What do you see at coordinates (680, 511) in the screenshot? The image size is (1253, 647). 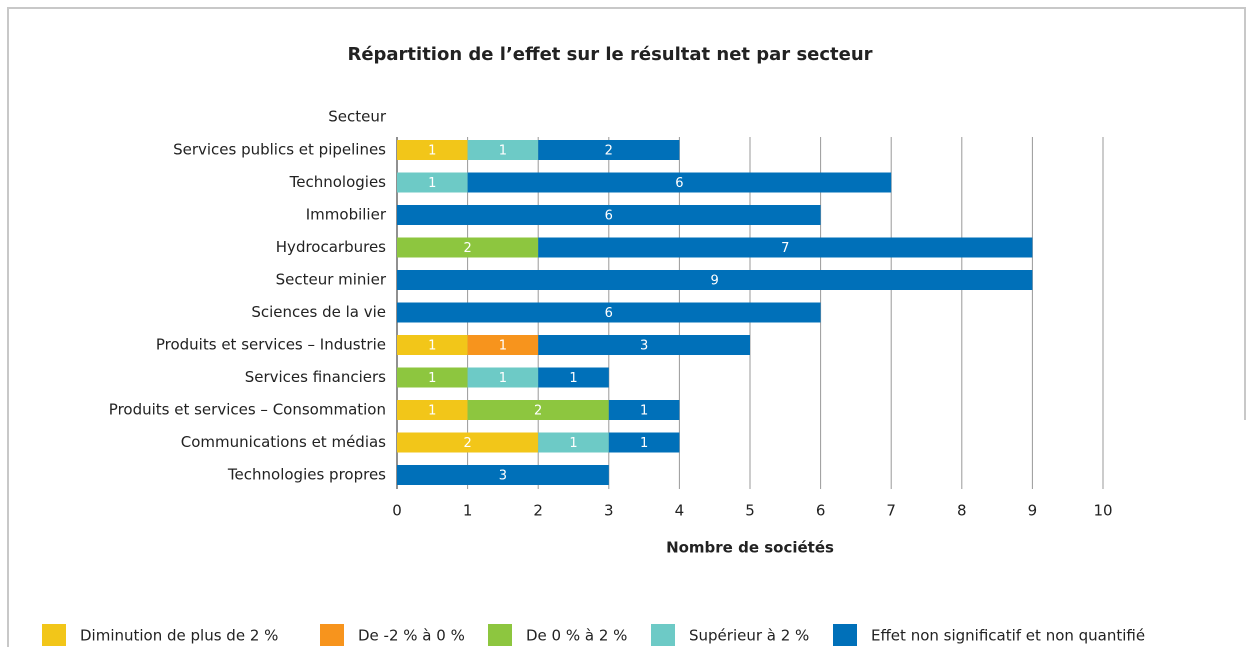 I see `x-tick-label: 4` at bounding box center [680, 511].